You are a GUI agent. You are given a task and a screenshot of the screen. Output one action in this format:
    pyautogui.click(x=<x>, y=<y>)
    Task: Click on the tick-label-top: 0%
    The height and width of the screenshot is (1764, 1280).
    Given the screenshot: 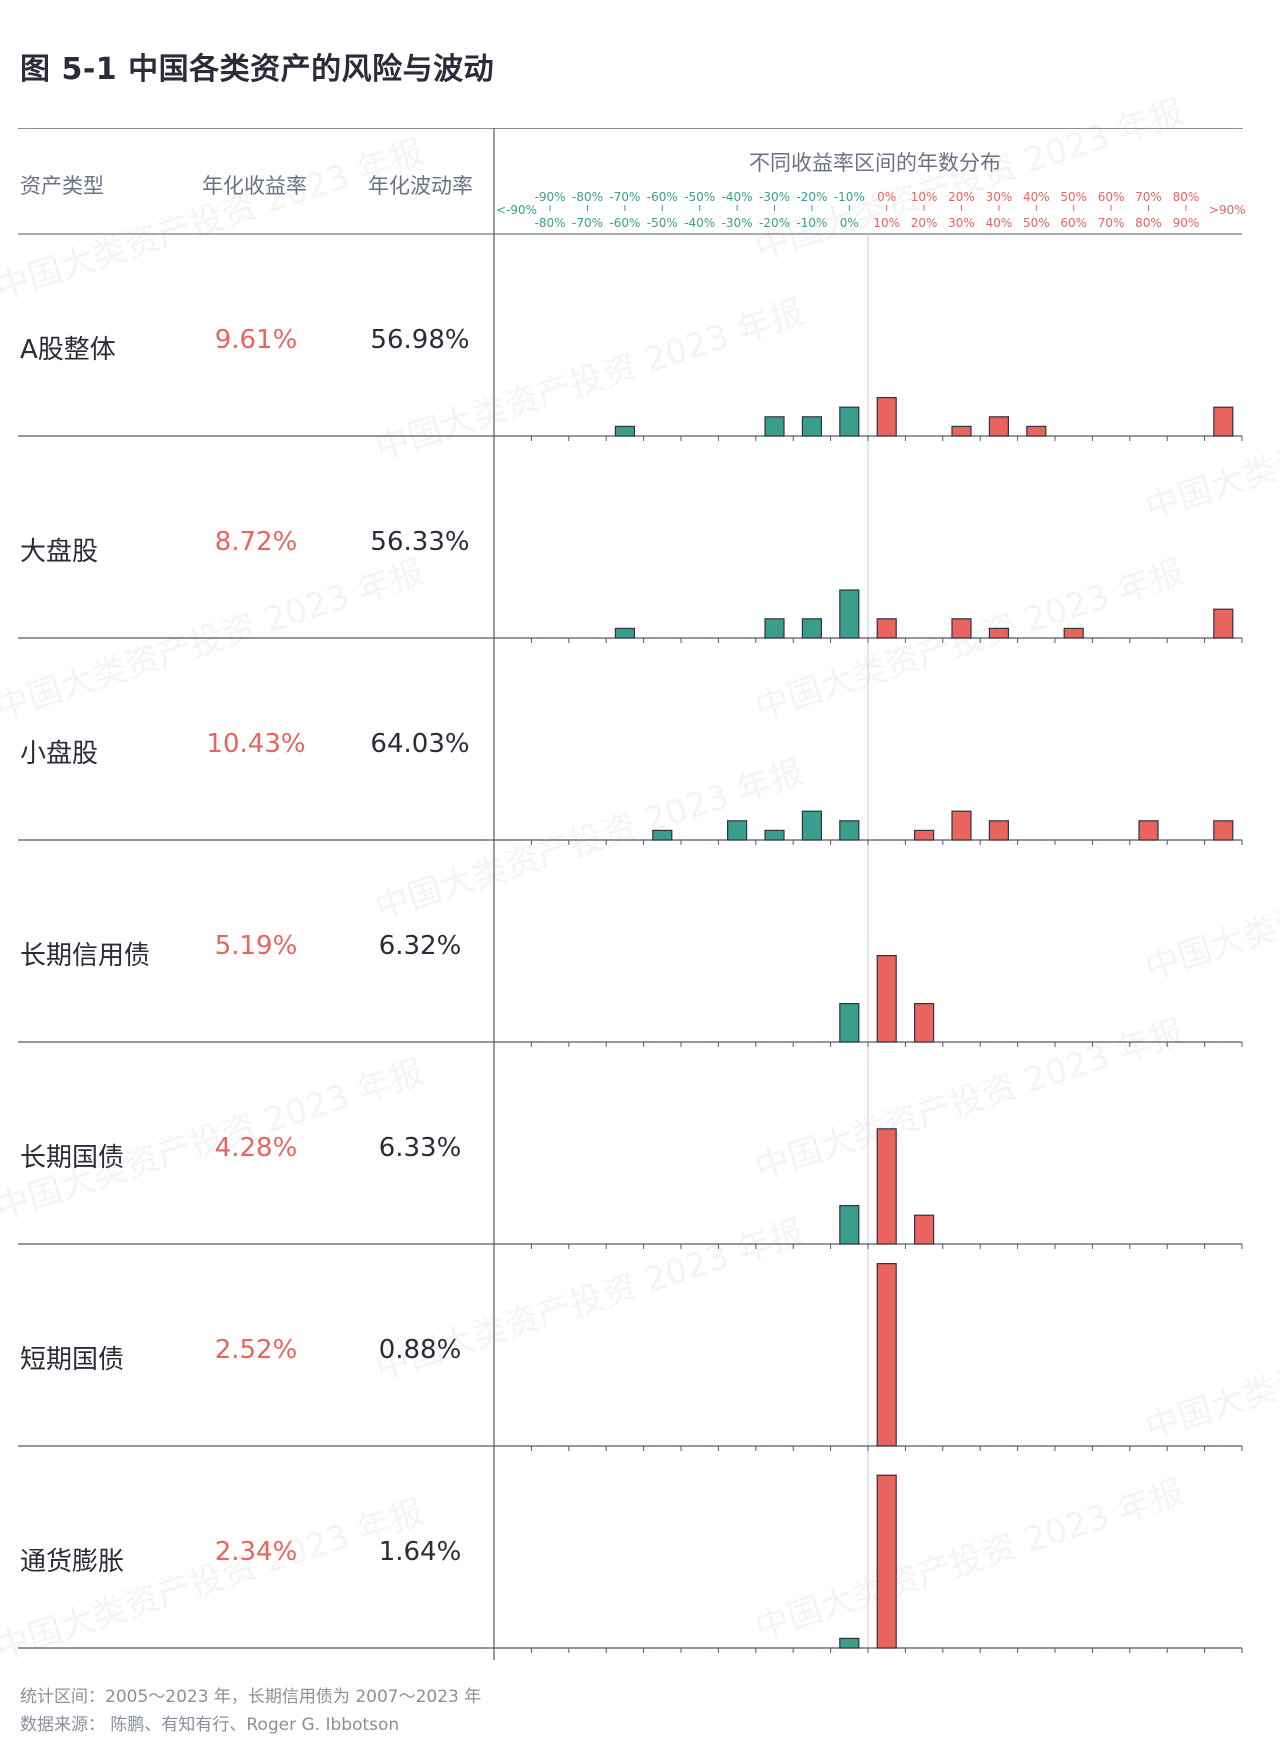 What is the action you would take?
    pyautogui.click(x=886, y=197)
    